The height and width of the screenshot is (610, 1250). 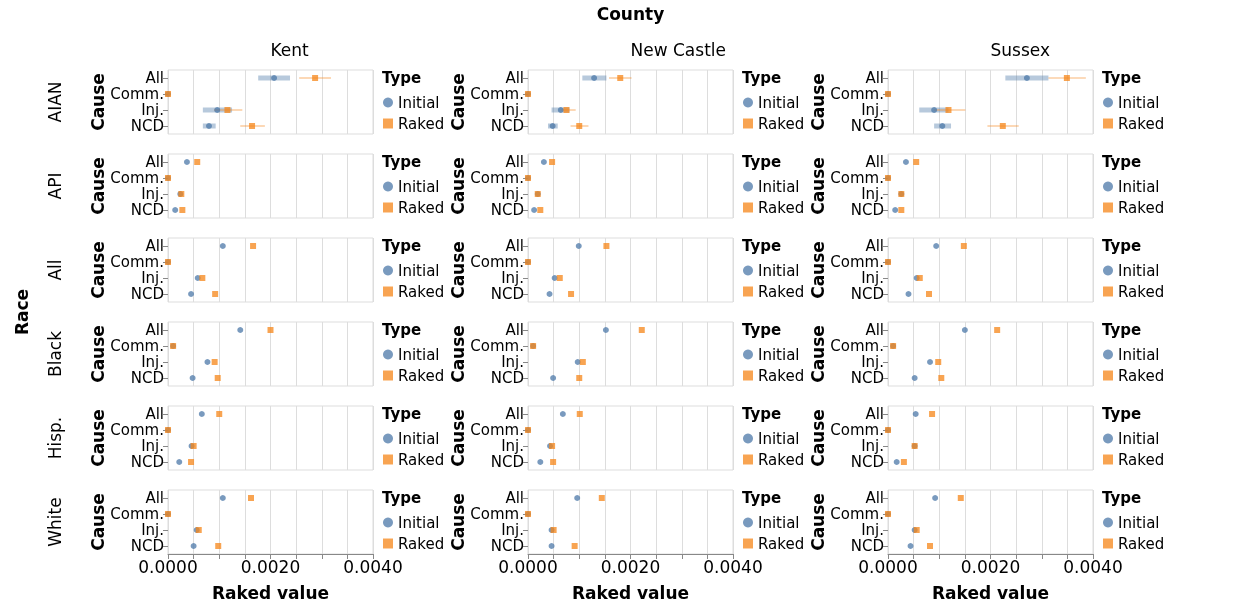 What do you see at coordinates (55, 102) in the screenshot?
I see `text: AIAN` at bounding box center [55, 102].